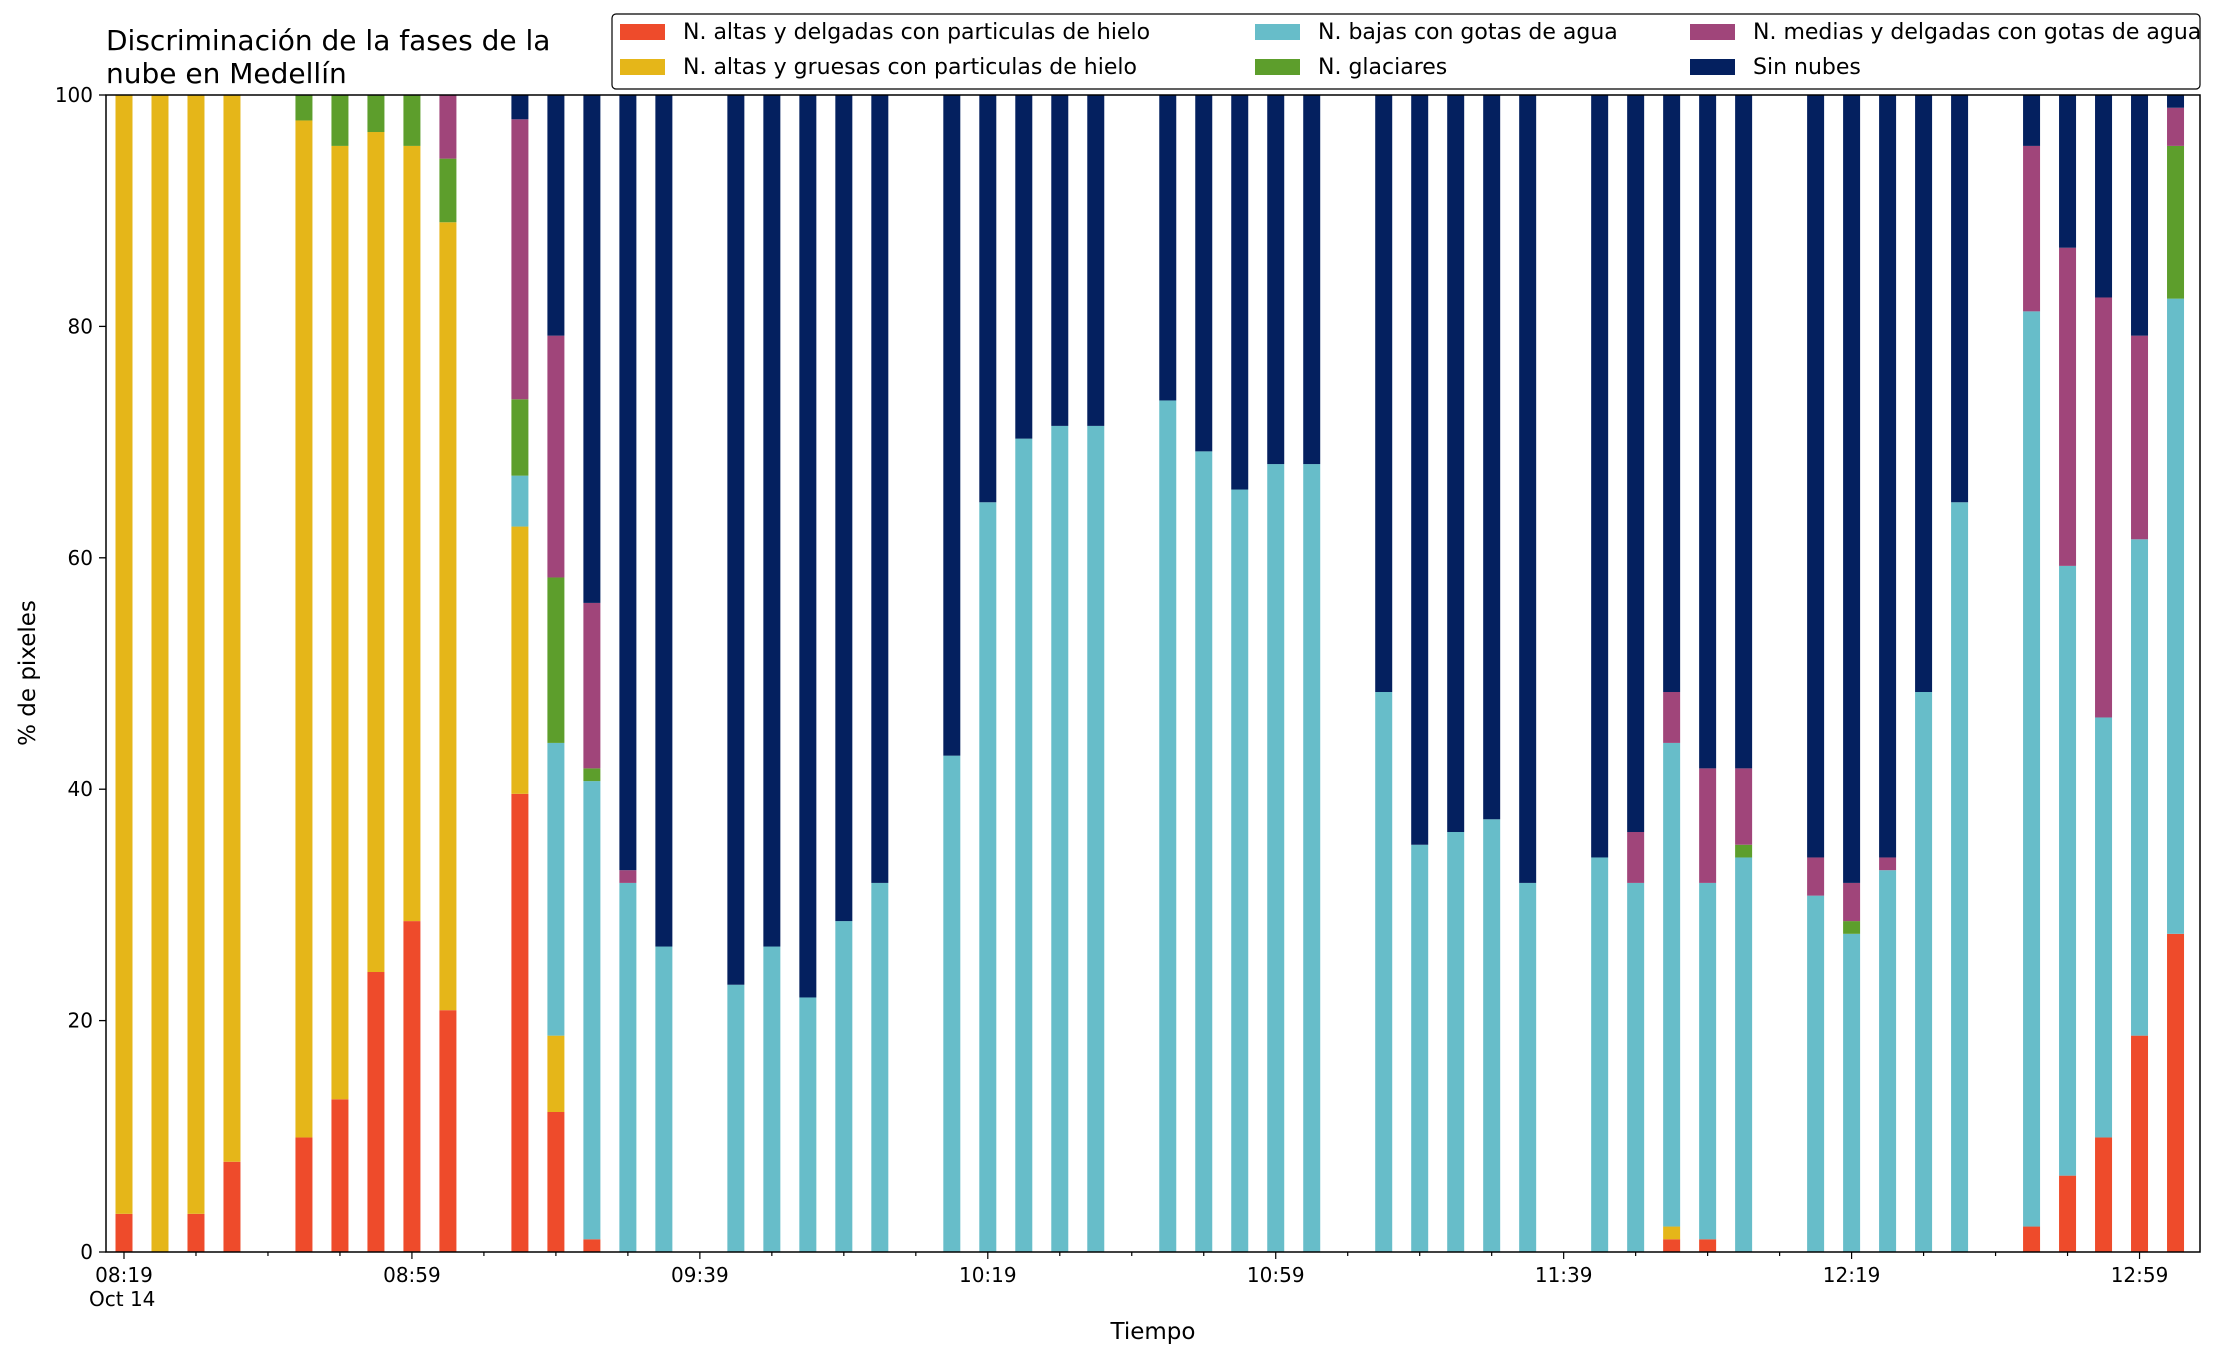 The height and width of the screenshot is (1355, 2216). Describe the element at coordinates (28, 673) in the screenshot. I see `y-axis-title: % de pixeles` at that location.